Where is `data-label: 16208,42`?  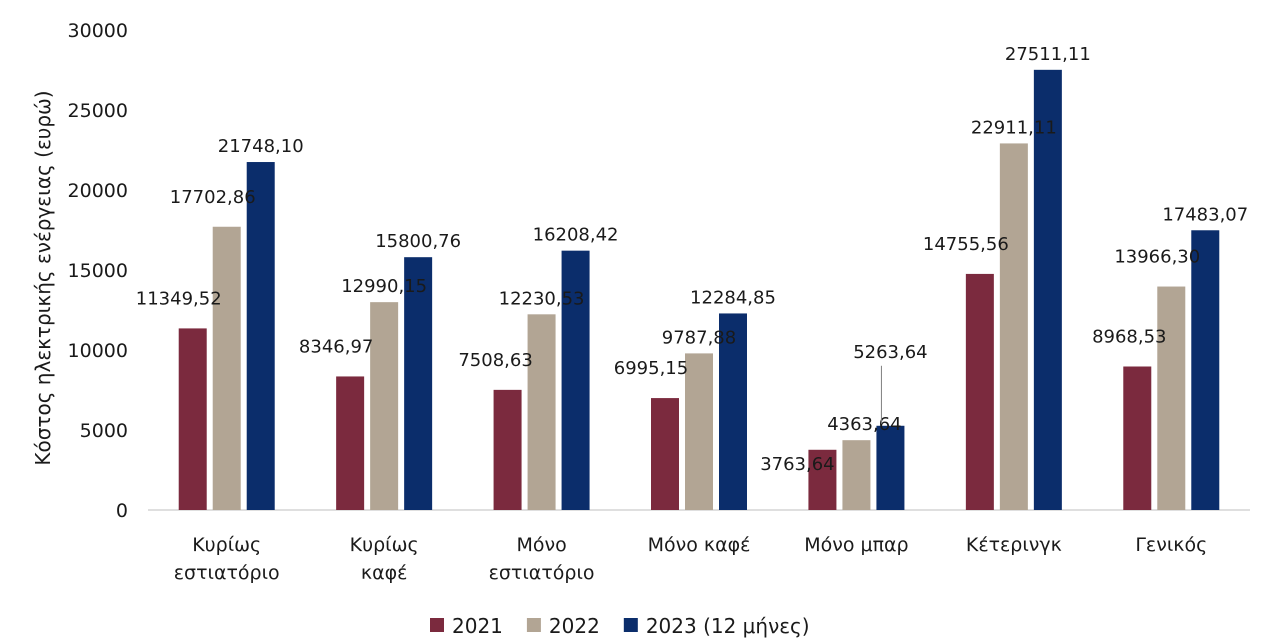 data-label: 16208,42 is located at coordinates (576, 235).